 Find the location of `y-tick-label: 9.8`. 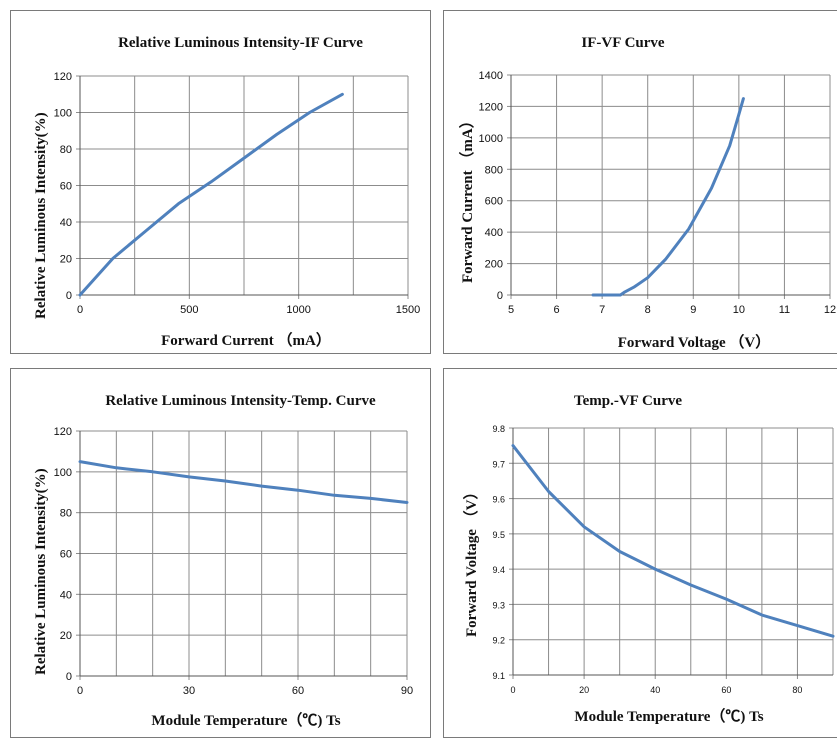

y-tick-label: 9.8 is located at coordinates (498, 429).